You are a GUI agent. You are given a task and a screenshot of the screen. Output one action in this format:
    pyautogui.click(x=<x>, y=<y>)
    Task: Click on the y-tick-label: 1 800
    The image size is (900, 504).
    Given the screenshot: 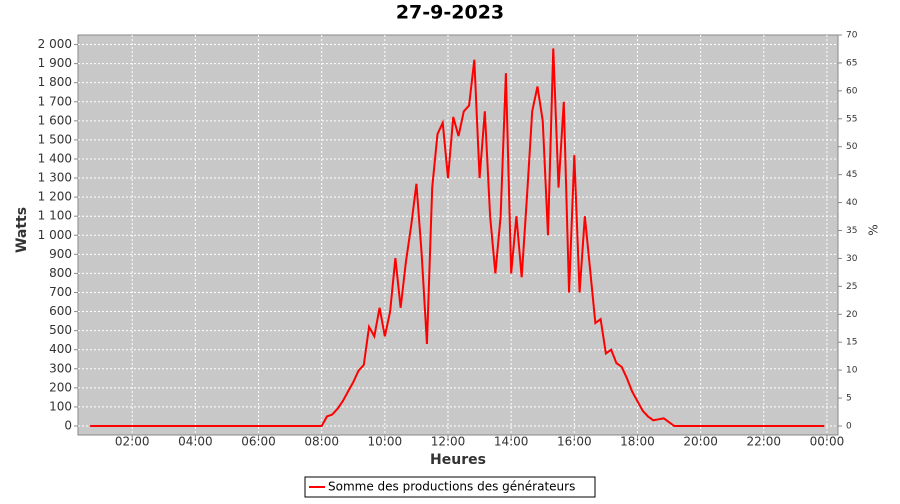 What is the action you would take?
    pyautogui.click(x=55, y=82)
    